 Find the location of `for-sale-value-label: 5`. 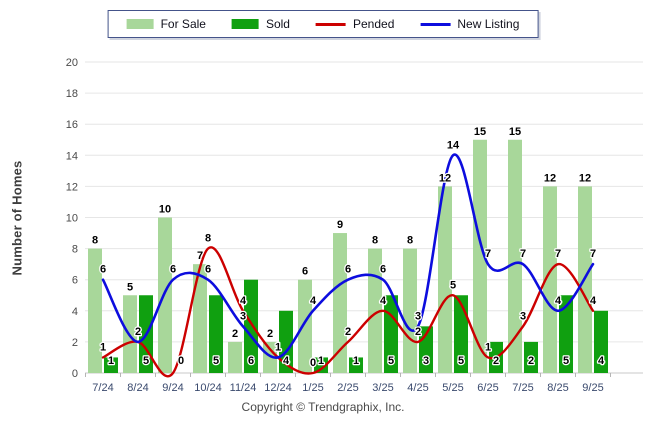

for-sale-value-label: 5 is located at coordinates (130, 287).